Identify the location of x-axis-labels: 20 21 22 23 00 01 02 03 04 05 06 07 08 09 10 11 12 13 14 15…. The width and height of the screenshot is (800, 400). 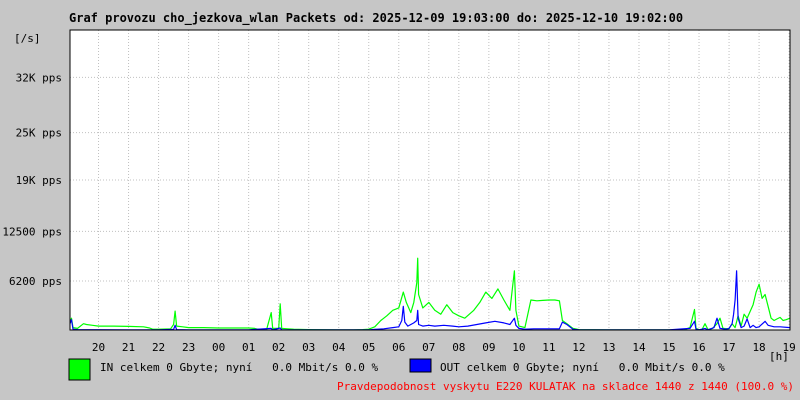
(444, 347).